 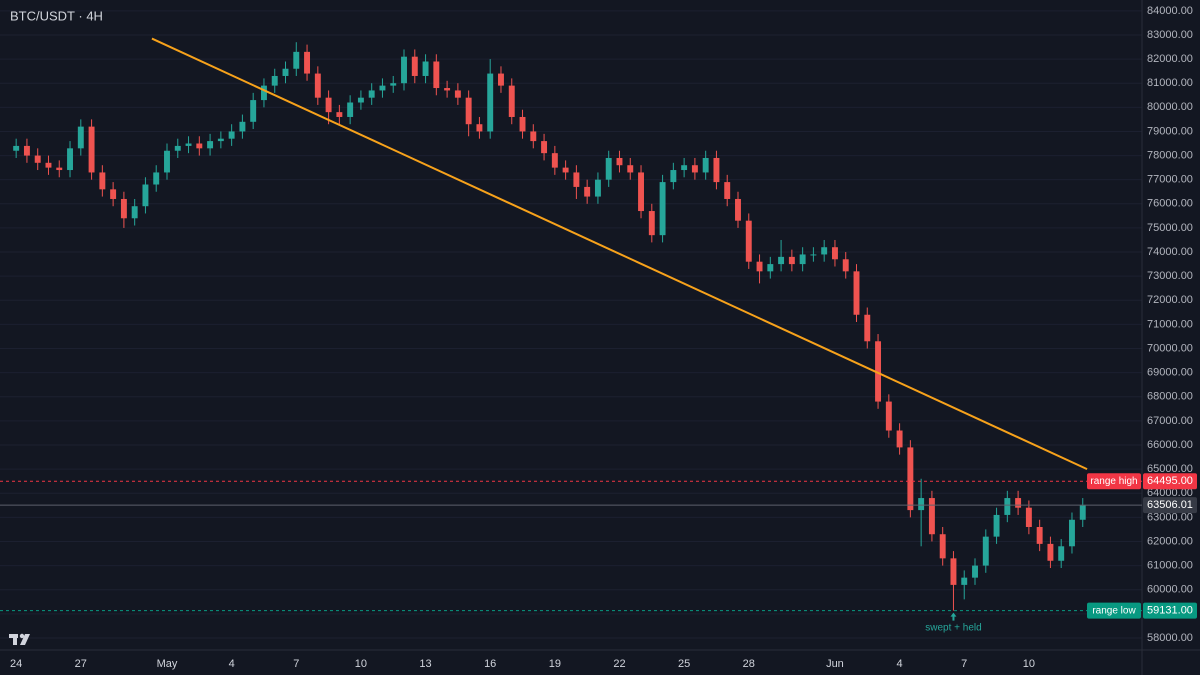 I want to click on y-tick-label: 71000.00, so click(x=1170, y=324).